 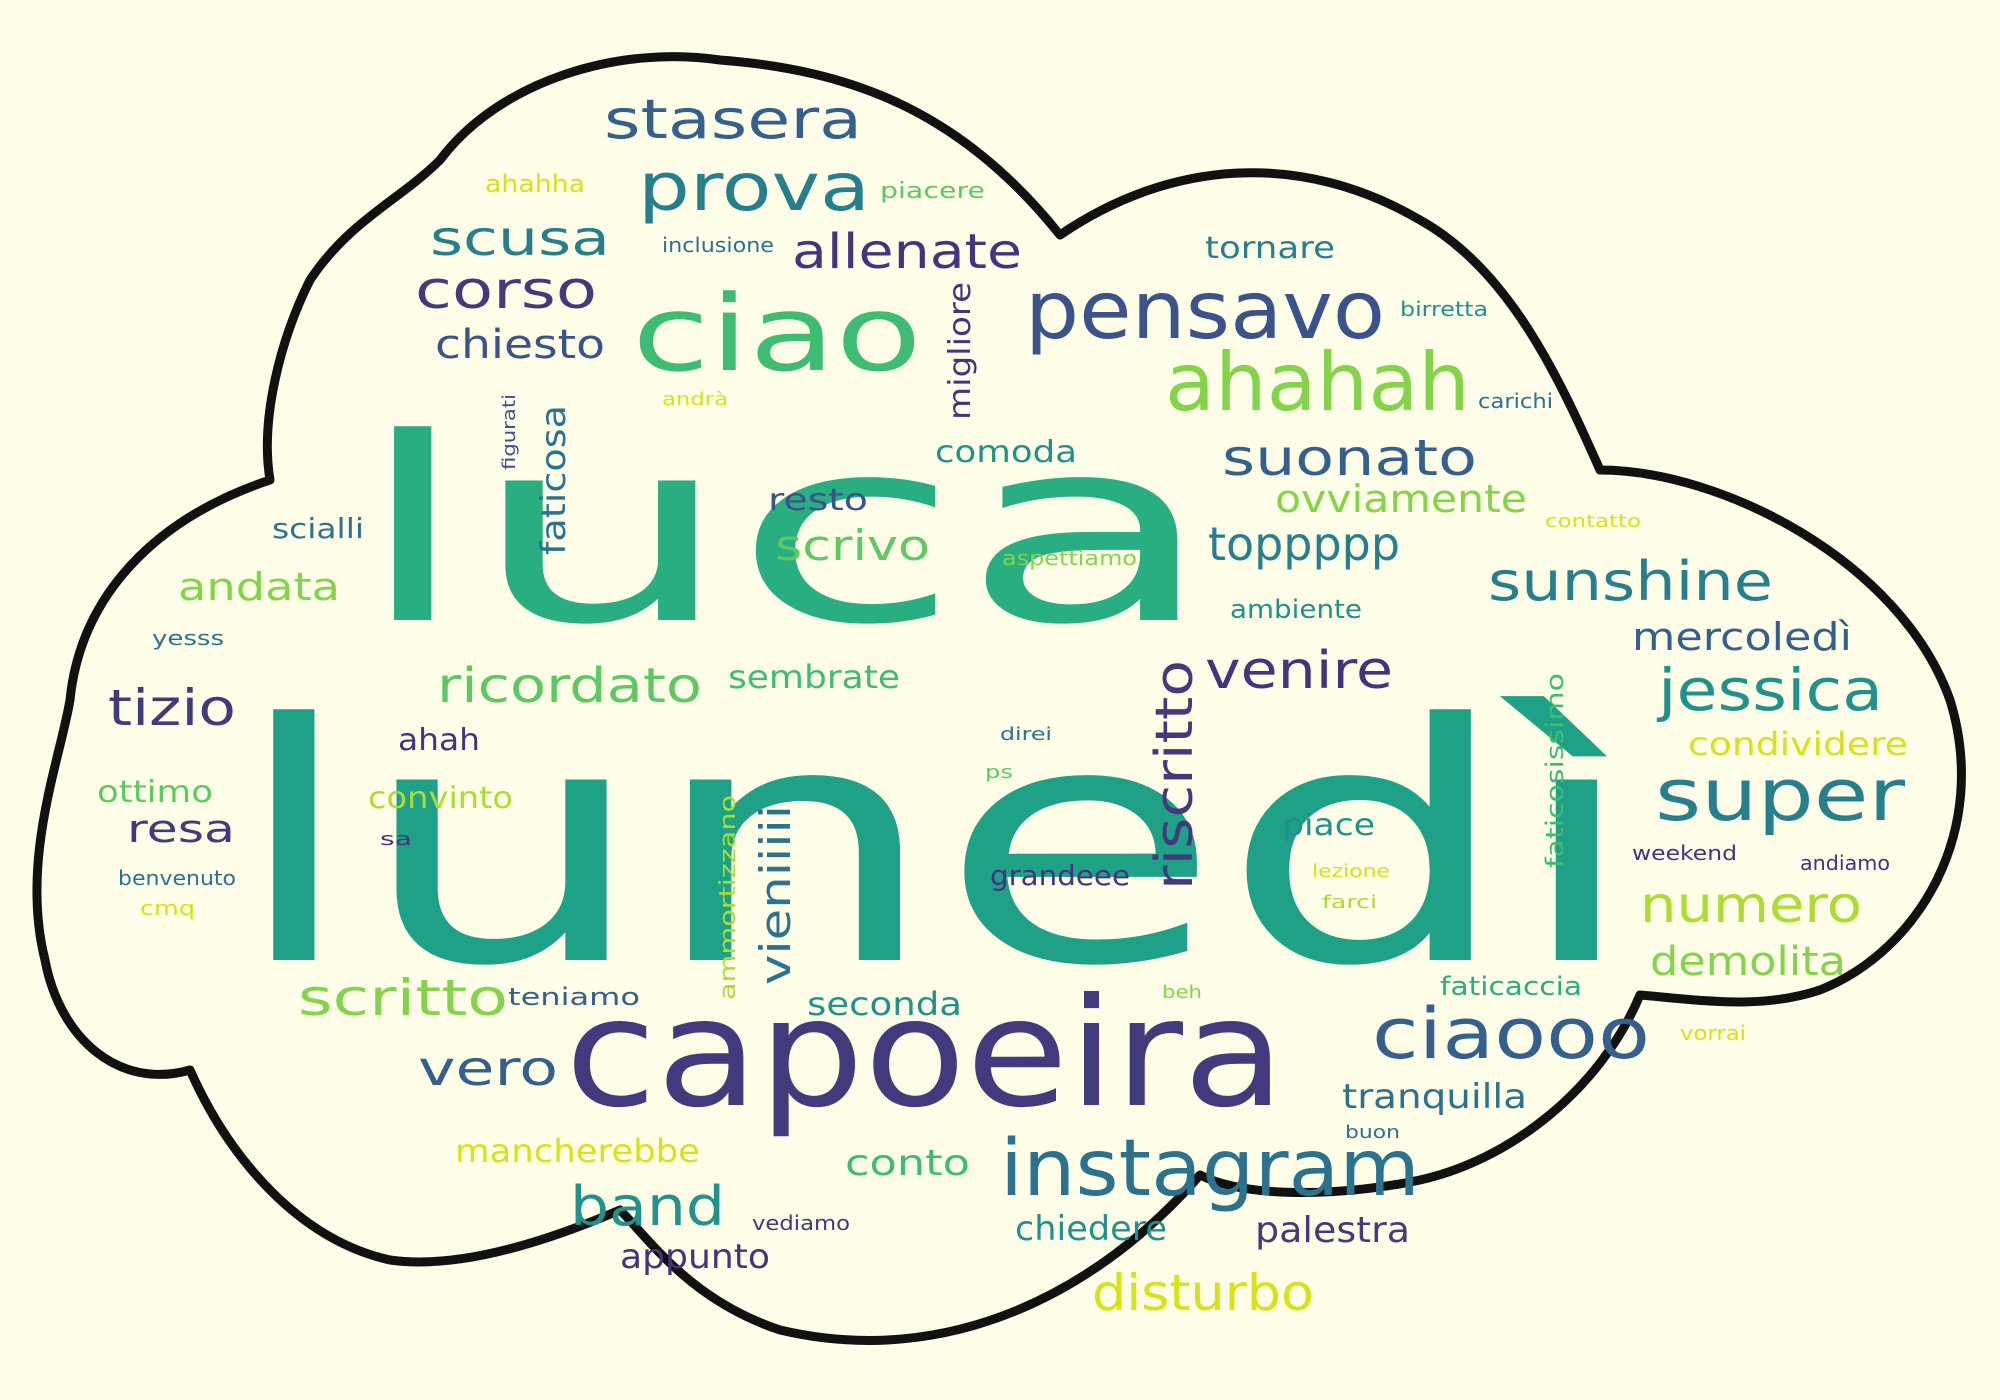 What do you see at coordinates (999, 772) in the screenshot?
I see `word-ps: ps` at bounding box center [999, 772].